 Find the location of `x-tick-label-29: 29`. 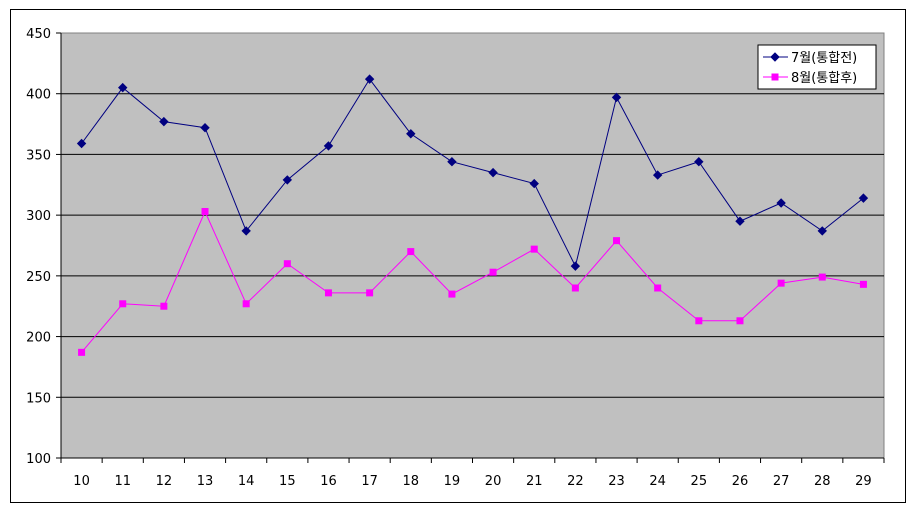

x-tick-label-29: 29 is located at coordinates (863, 481).